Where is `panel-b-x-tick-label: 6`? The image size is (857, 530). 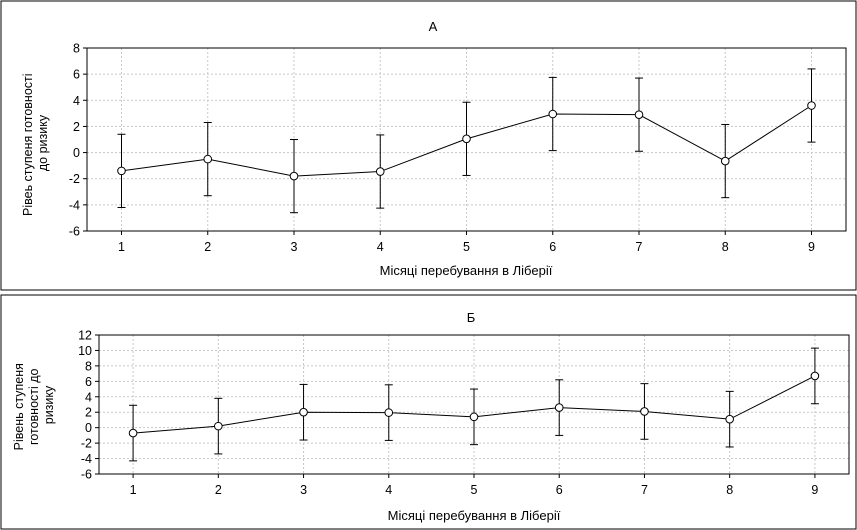
panel-b-x-tick-label: 6 is located at coordinates (559, 490).